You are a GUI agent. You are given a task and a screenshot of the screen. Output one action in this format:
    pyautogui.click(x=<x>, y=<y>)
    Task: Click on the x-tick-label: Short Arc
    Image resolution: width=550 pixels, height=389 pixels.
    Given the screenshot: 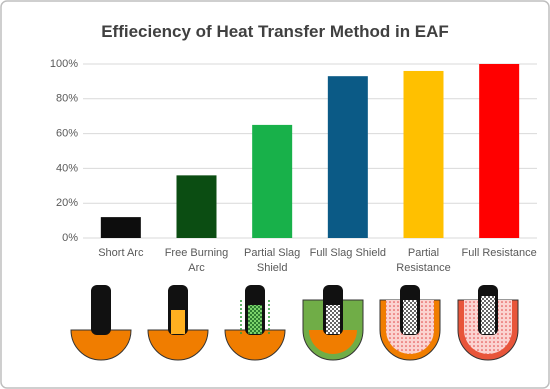 What is the action you would take?
    pyautogui.click(x=121, y=253)
    